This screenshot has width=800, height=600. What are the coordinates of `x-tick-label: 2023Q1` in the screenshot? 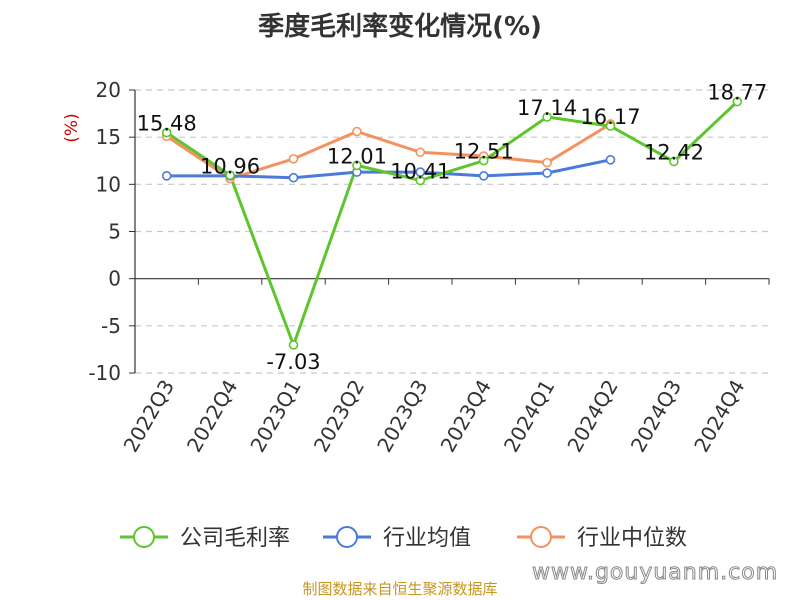 It's located at (275, 416).